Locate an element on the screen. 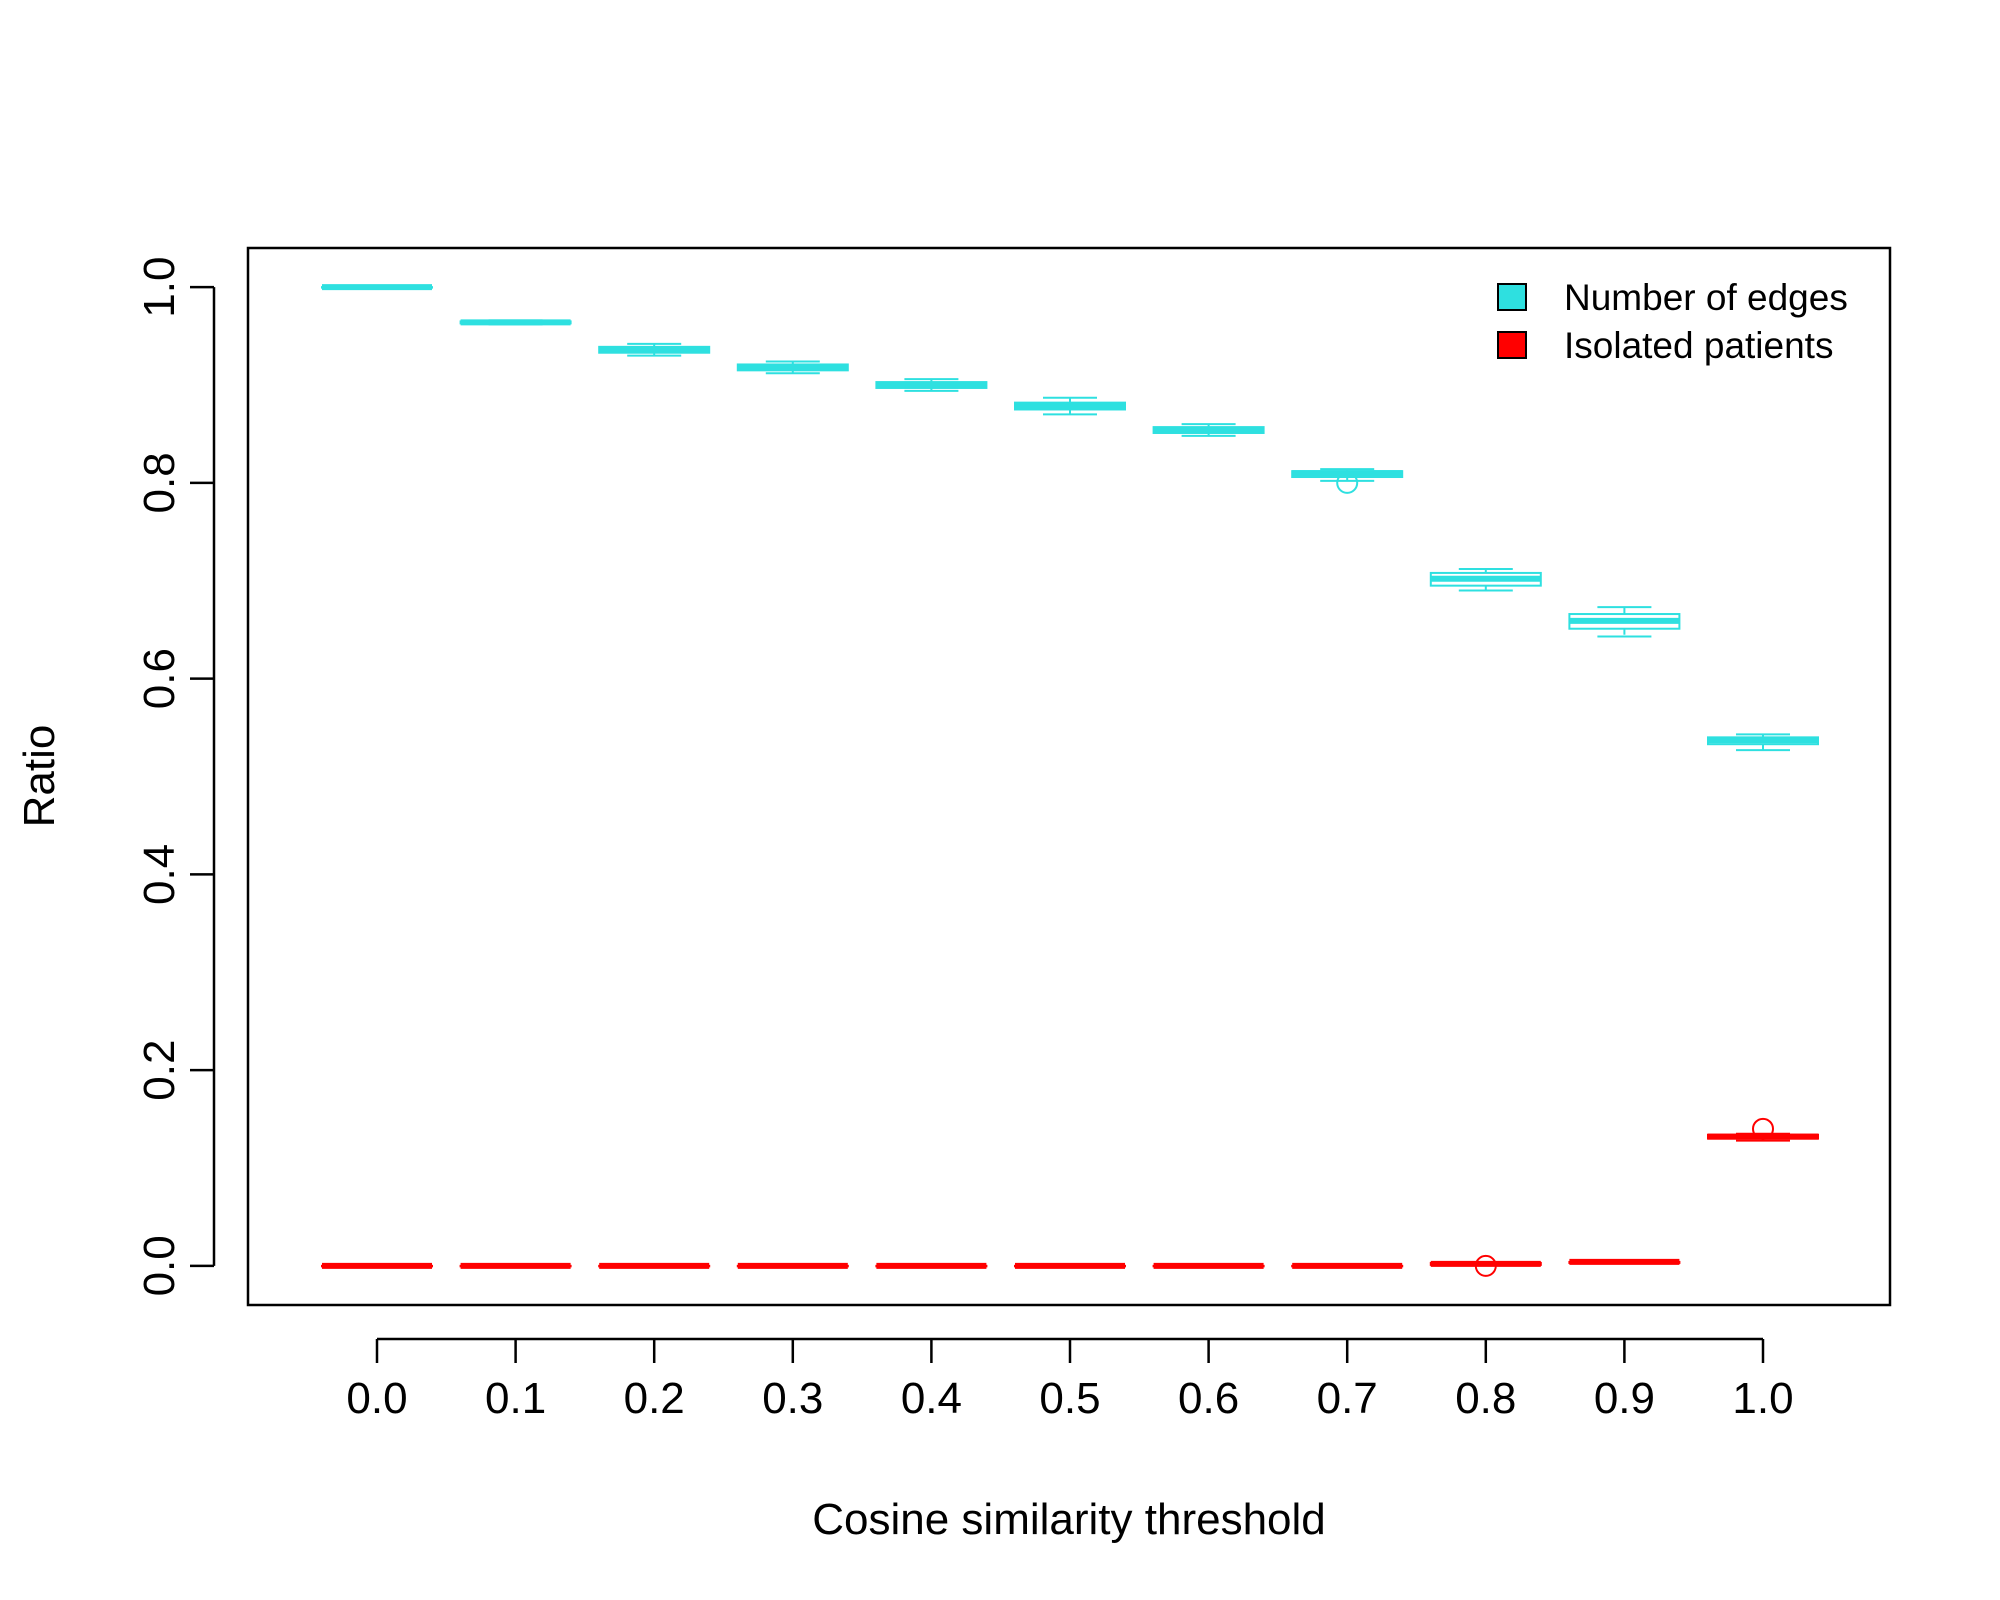 The width and height of the screenshot is (2000, 1600). y-axis-title: Ratio is located at coordinates (39, 776).